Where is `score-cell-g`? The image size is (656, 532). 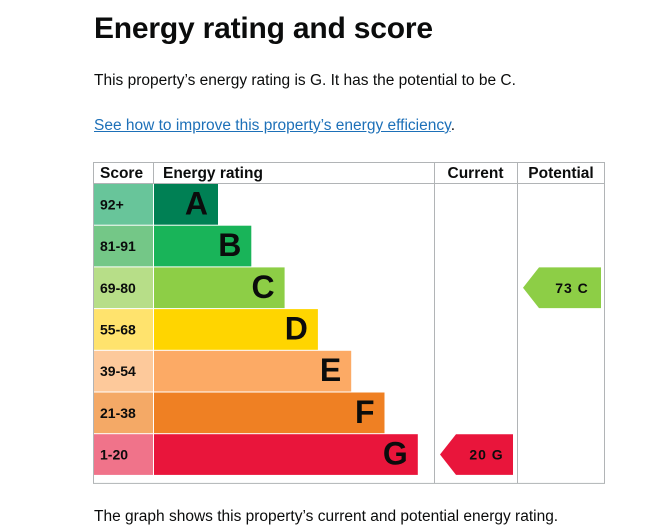
score-cell-g is located at coordinates (123, 454).